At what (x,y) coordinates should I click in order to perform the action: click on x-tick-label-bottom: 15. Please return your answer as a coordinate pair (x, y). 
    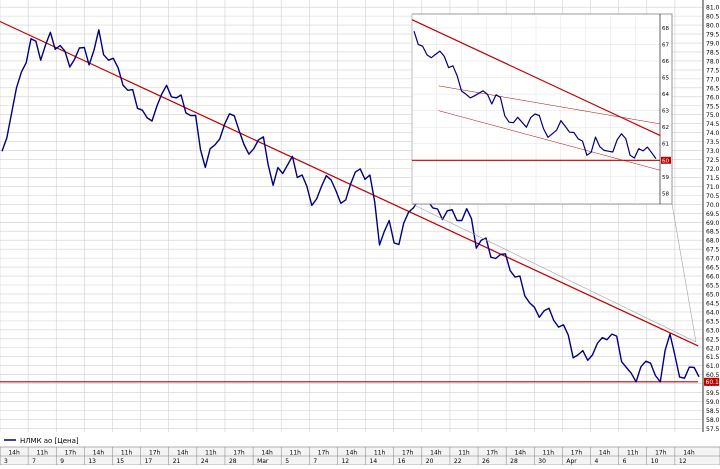
    Looking at the image, I should click on (120, 461).